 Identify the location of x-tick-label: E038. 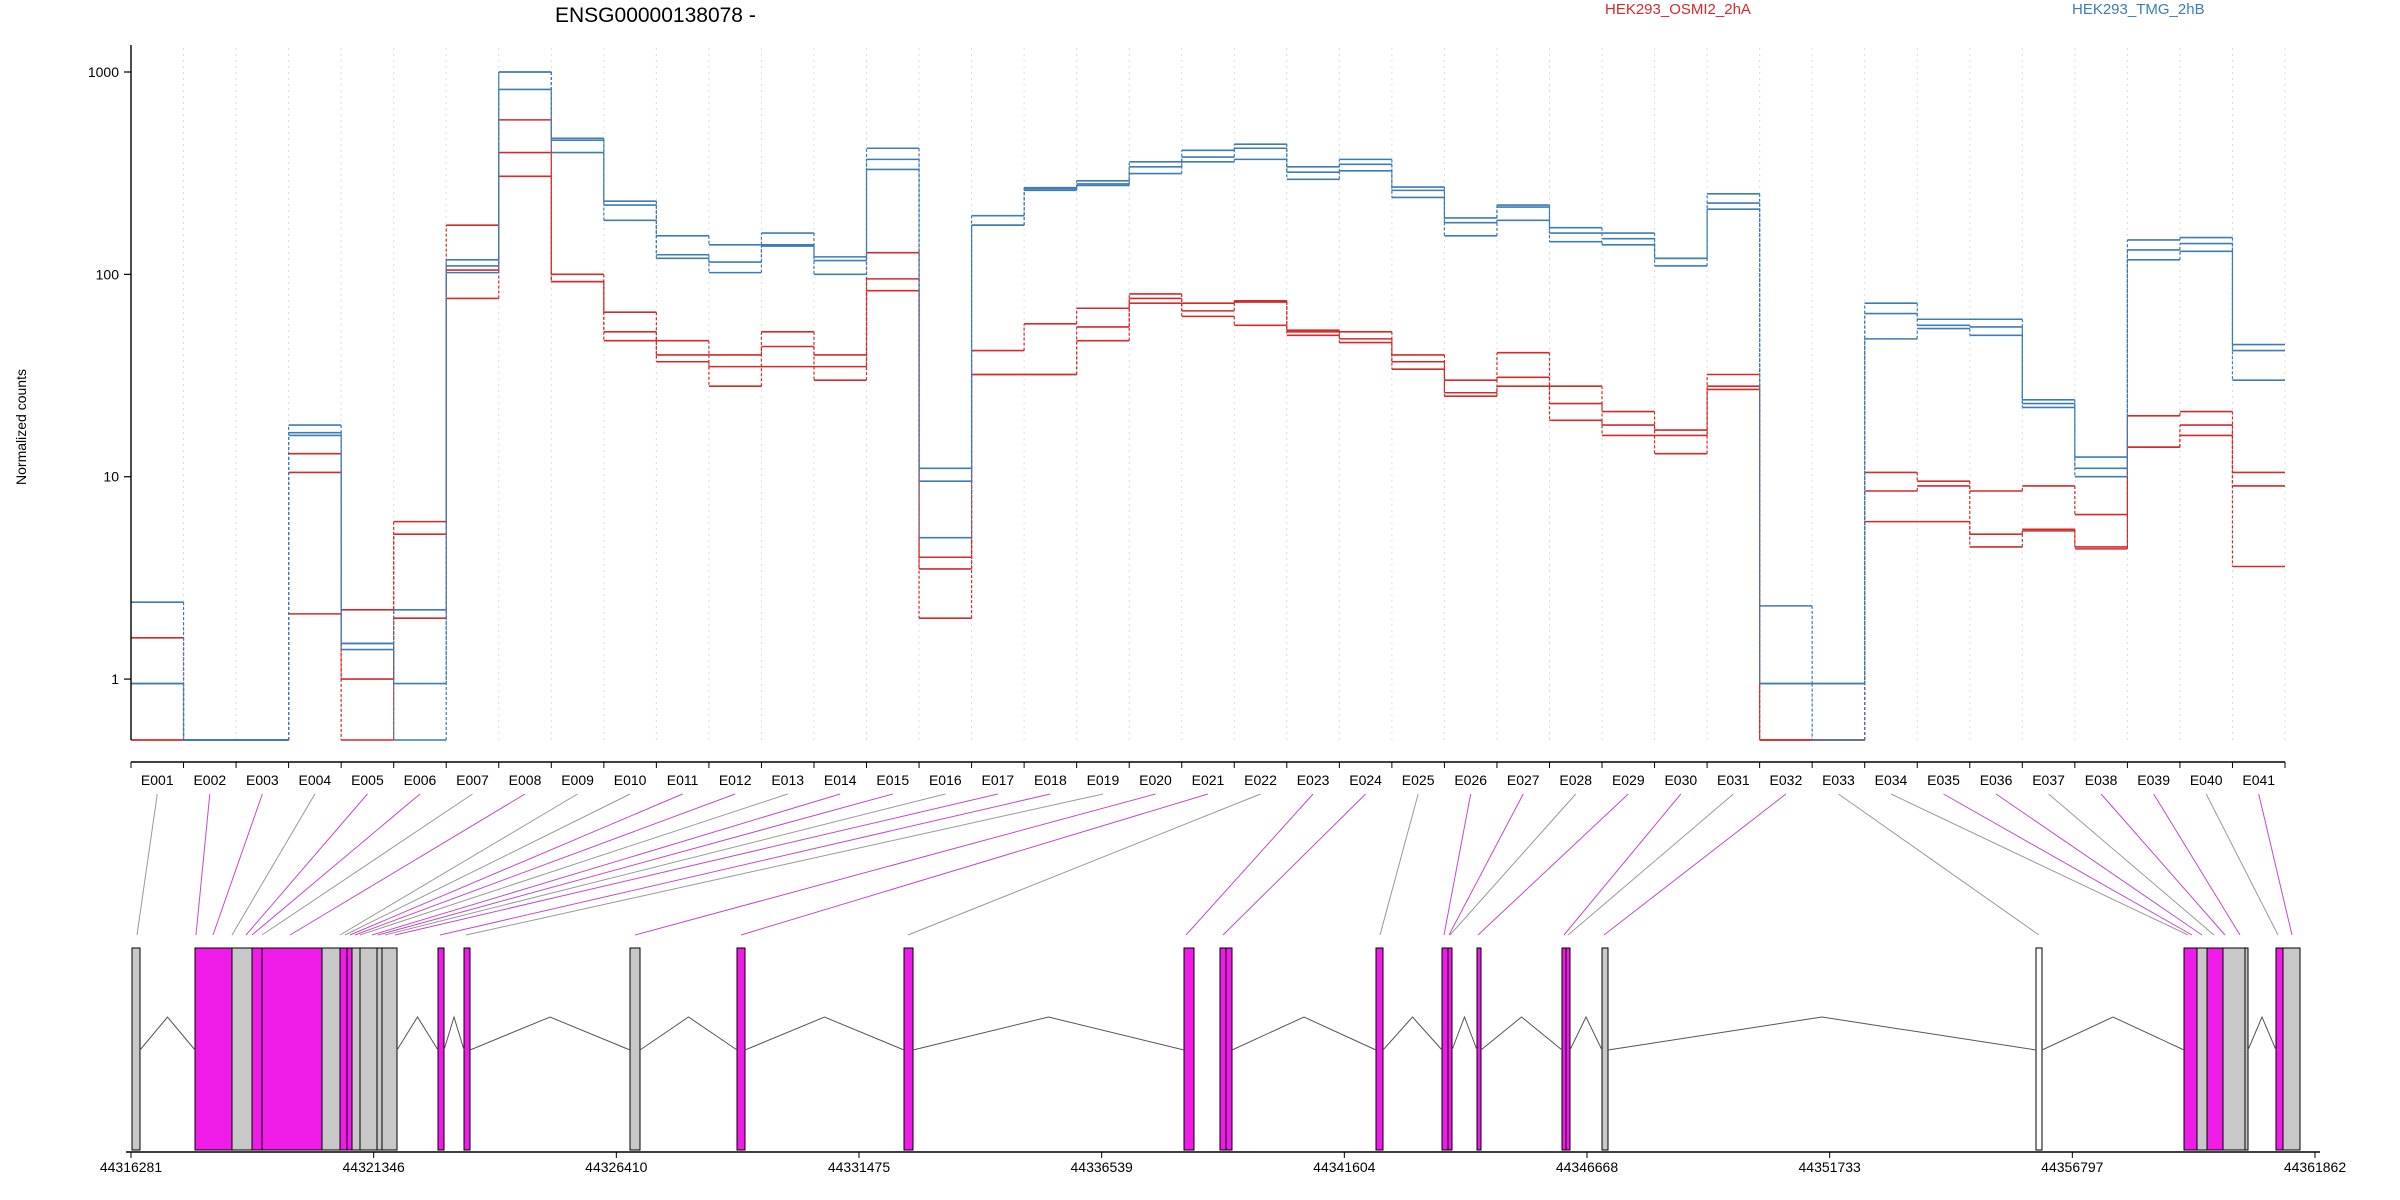
(2101, 780).